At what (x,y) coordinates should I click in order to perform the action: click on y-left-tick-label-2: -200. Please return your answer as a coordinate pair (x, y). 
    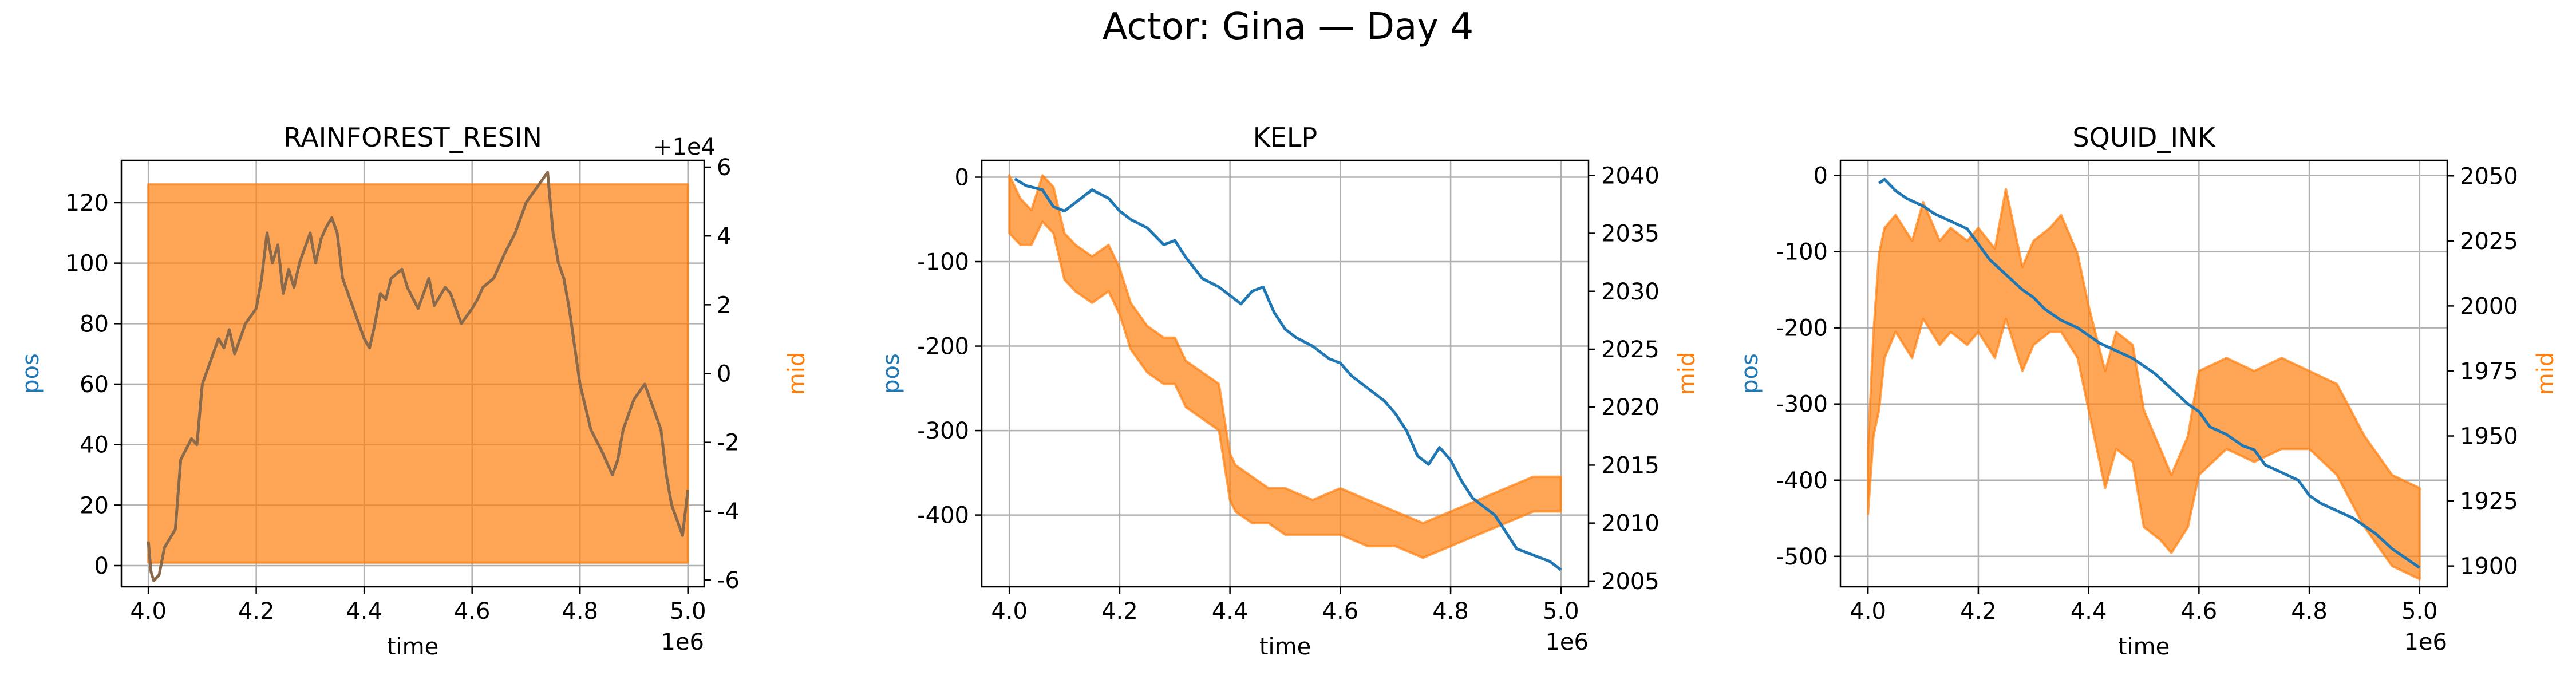
    Looking at the image, I should click on (943, 347).